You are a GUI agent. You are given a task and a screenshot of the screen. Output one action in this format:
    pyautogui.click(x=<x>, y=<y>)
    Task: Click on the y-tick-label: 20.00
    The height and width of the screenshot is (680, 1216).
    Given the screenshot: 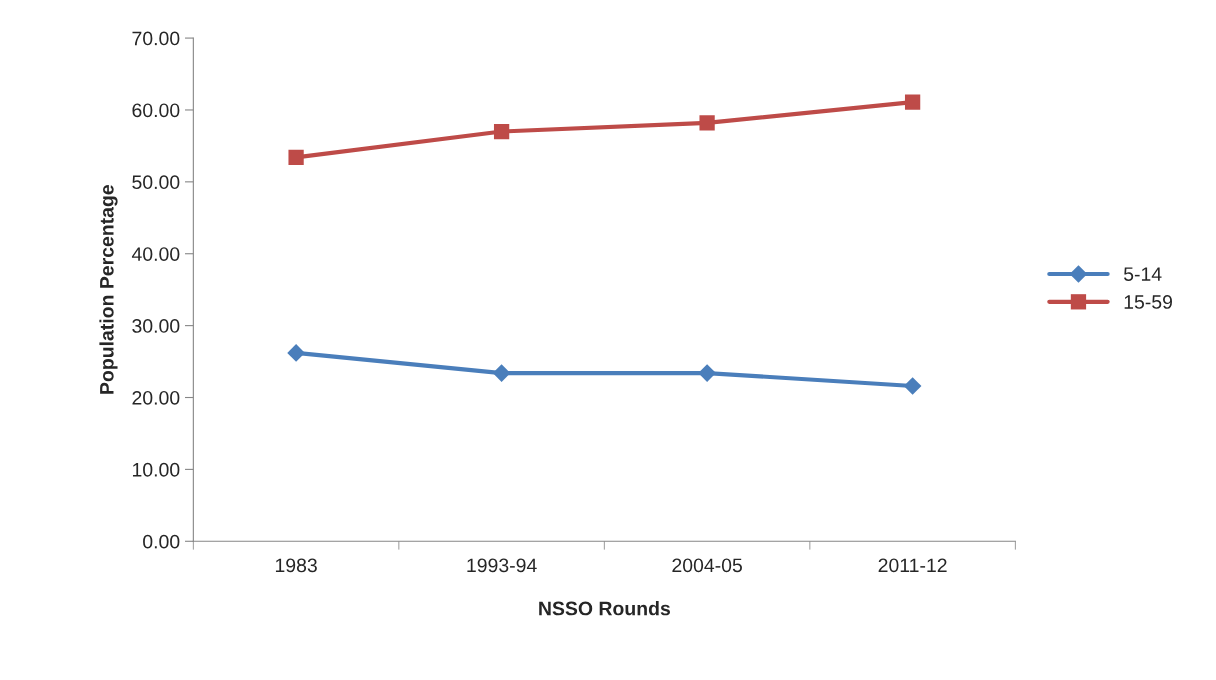 What is the action you would take?
    pyautogui.click(x=156, y=397)
    